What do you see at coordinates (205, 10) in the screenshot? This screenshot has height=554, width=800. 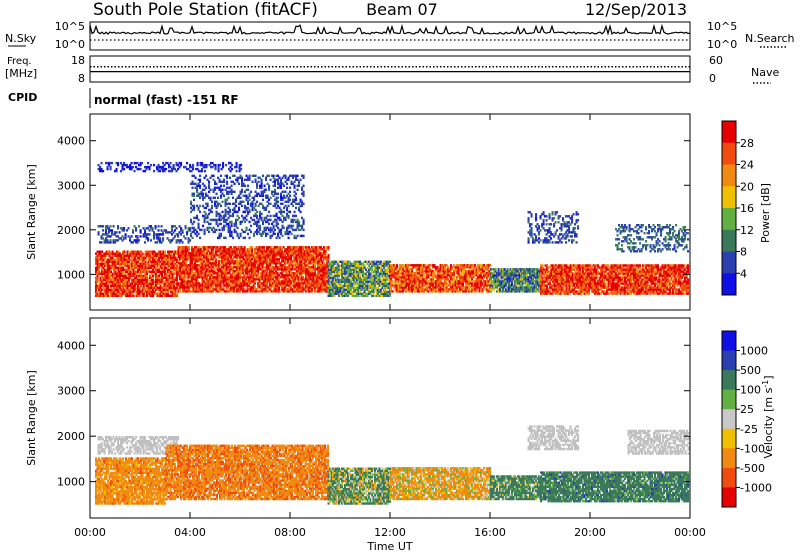 I see `station-title: South Pole Station (fitACF)` at bounding box center [205, 10].